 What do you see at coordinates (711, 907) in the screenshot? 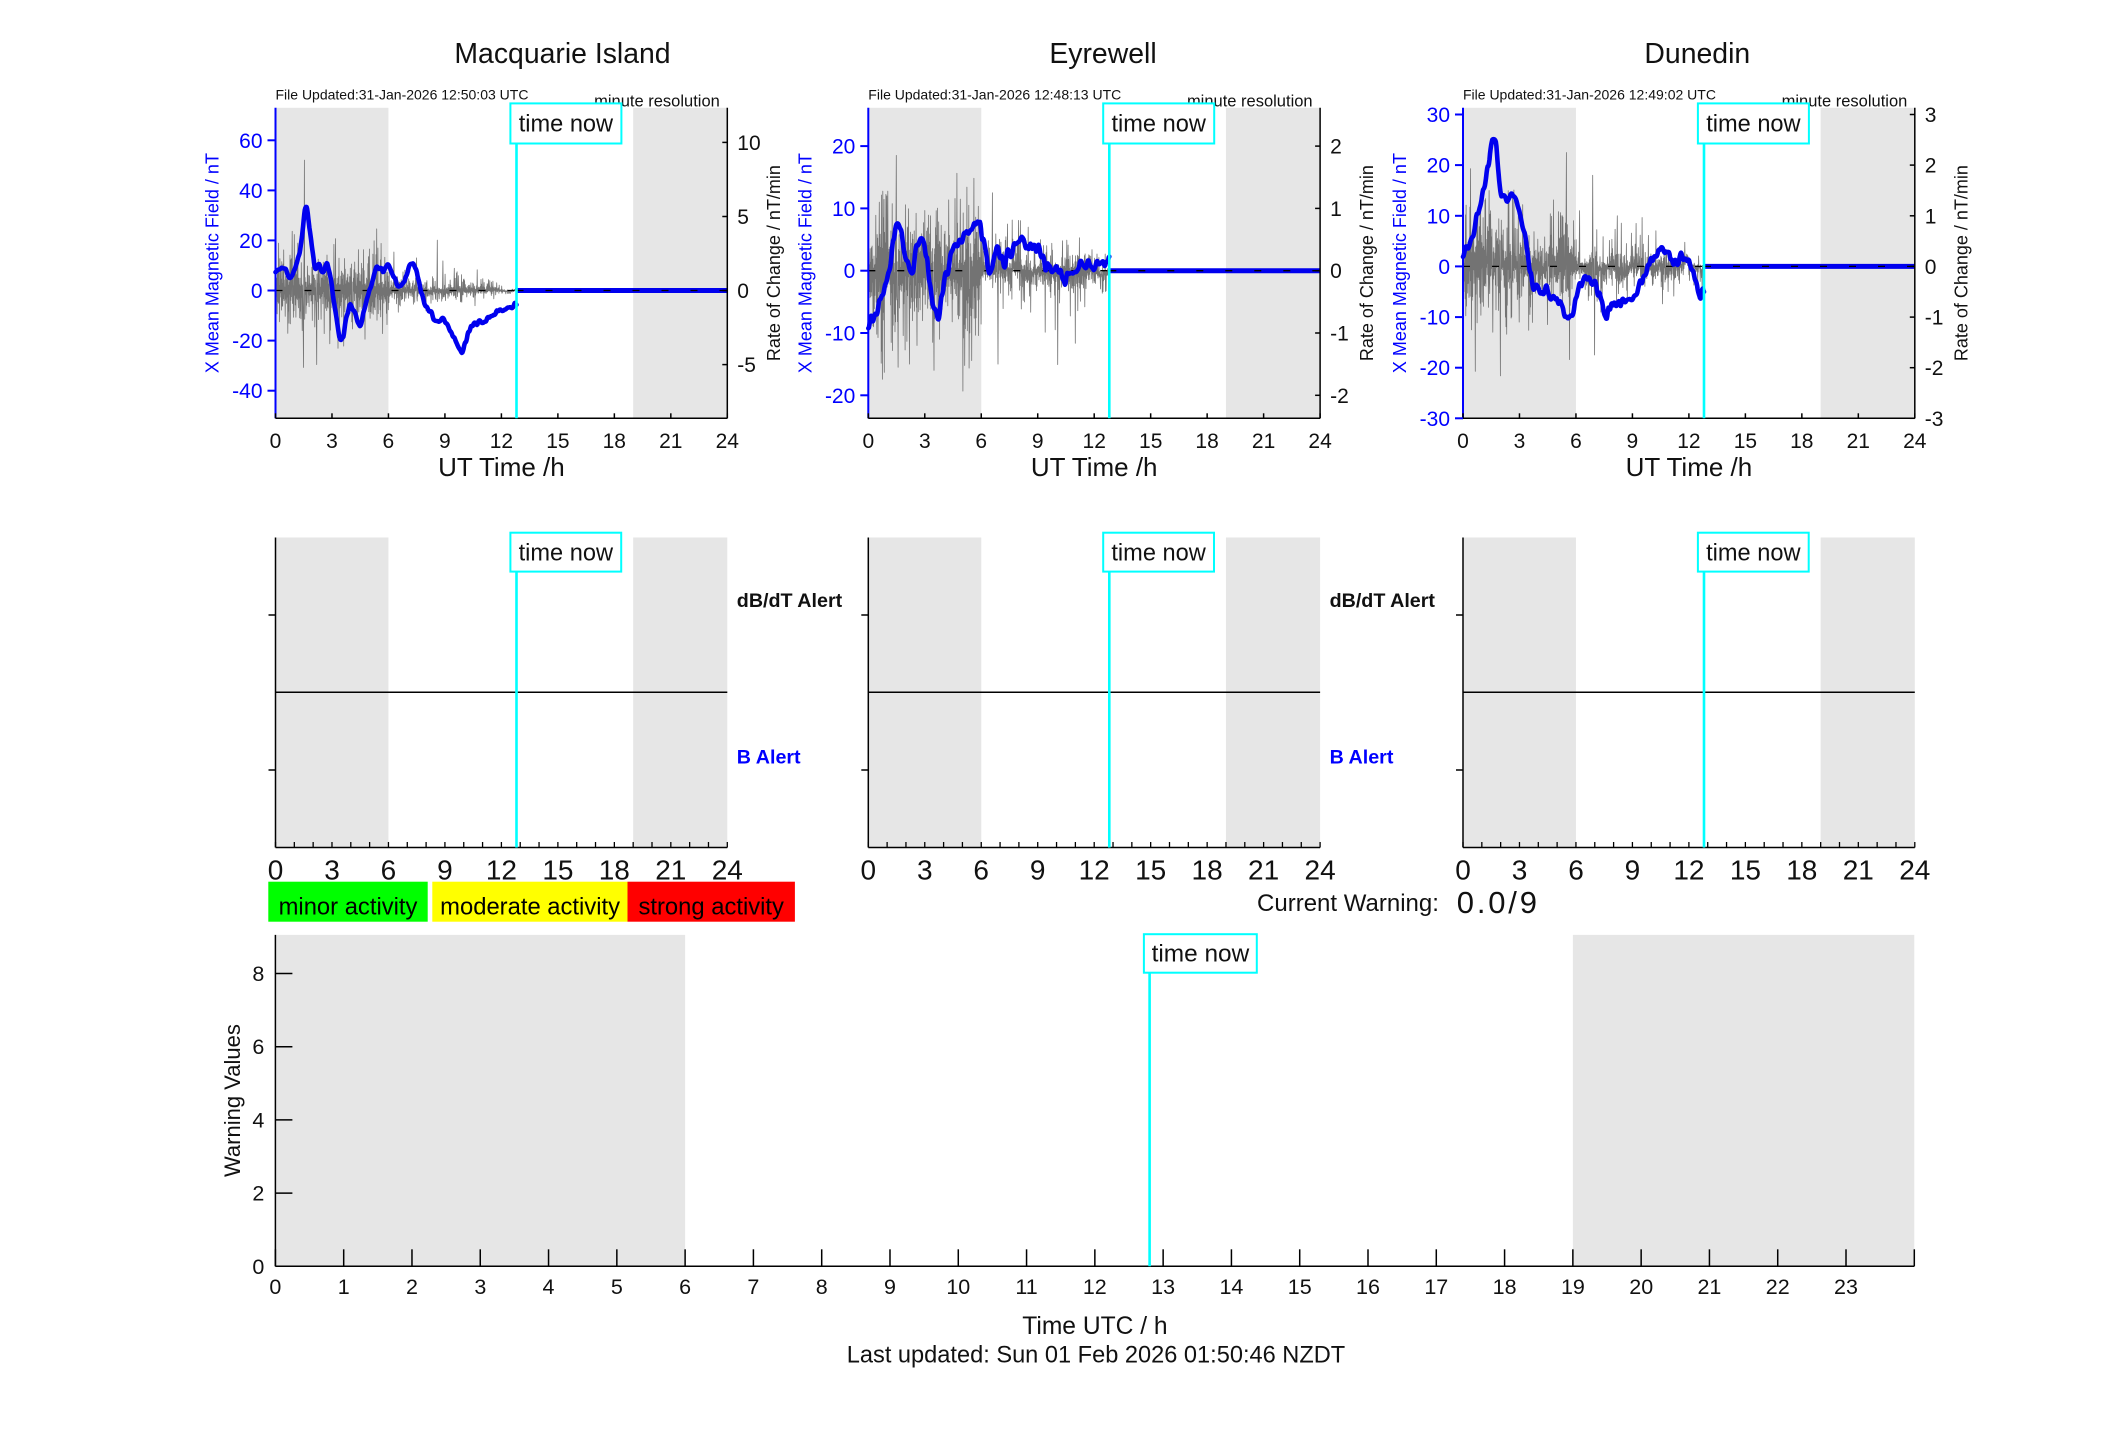
I see `svg-text: strong activity` at bounding box center [711, 907].